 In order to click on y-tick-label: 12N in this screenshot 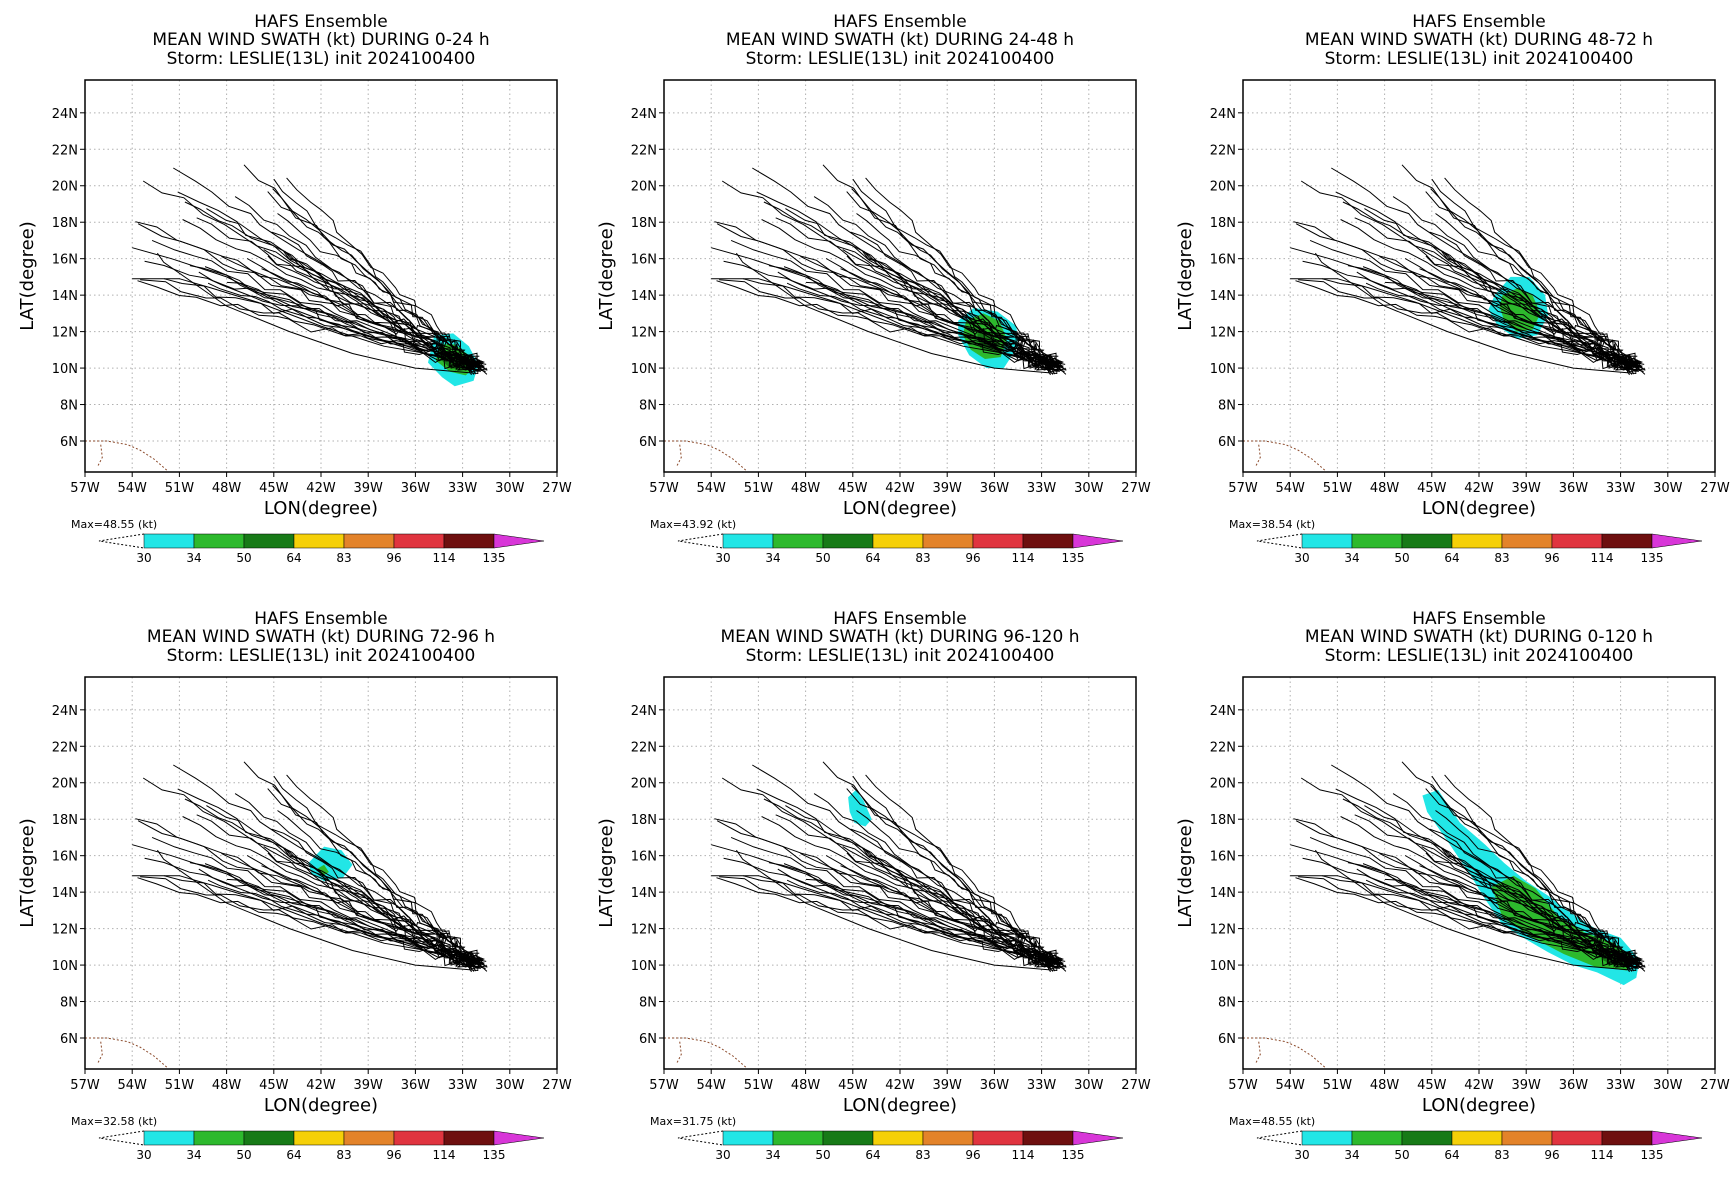, I will do `click(1223, 333)`.